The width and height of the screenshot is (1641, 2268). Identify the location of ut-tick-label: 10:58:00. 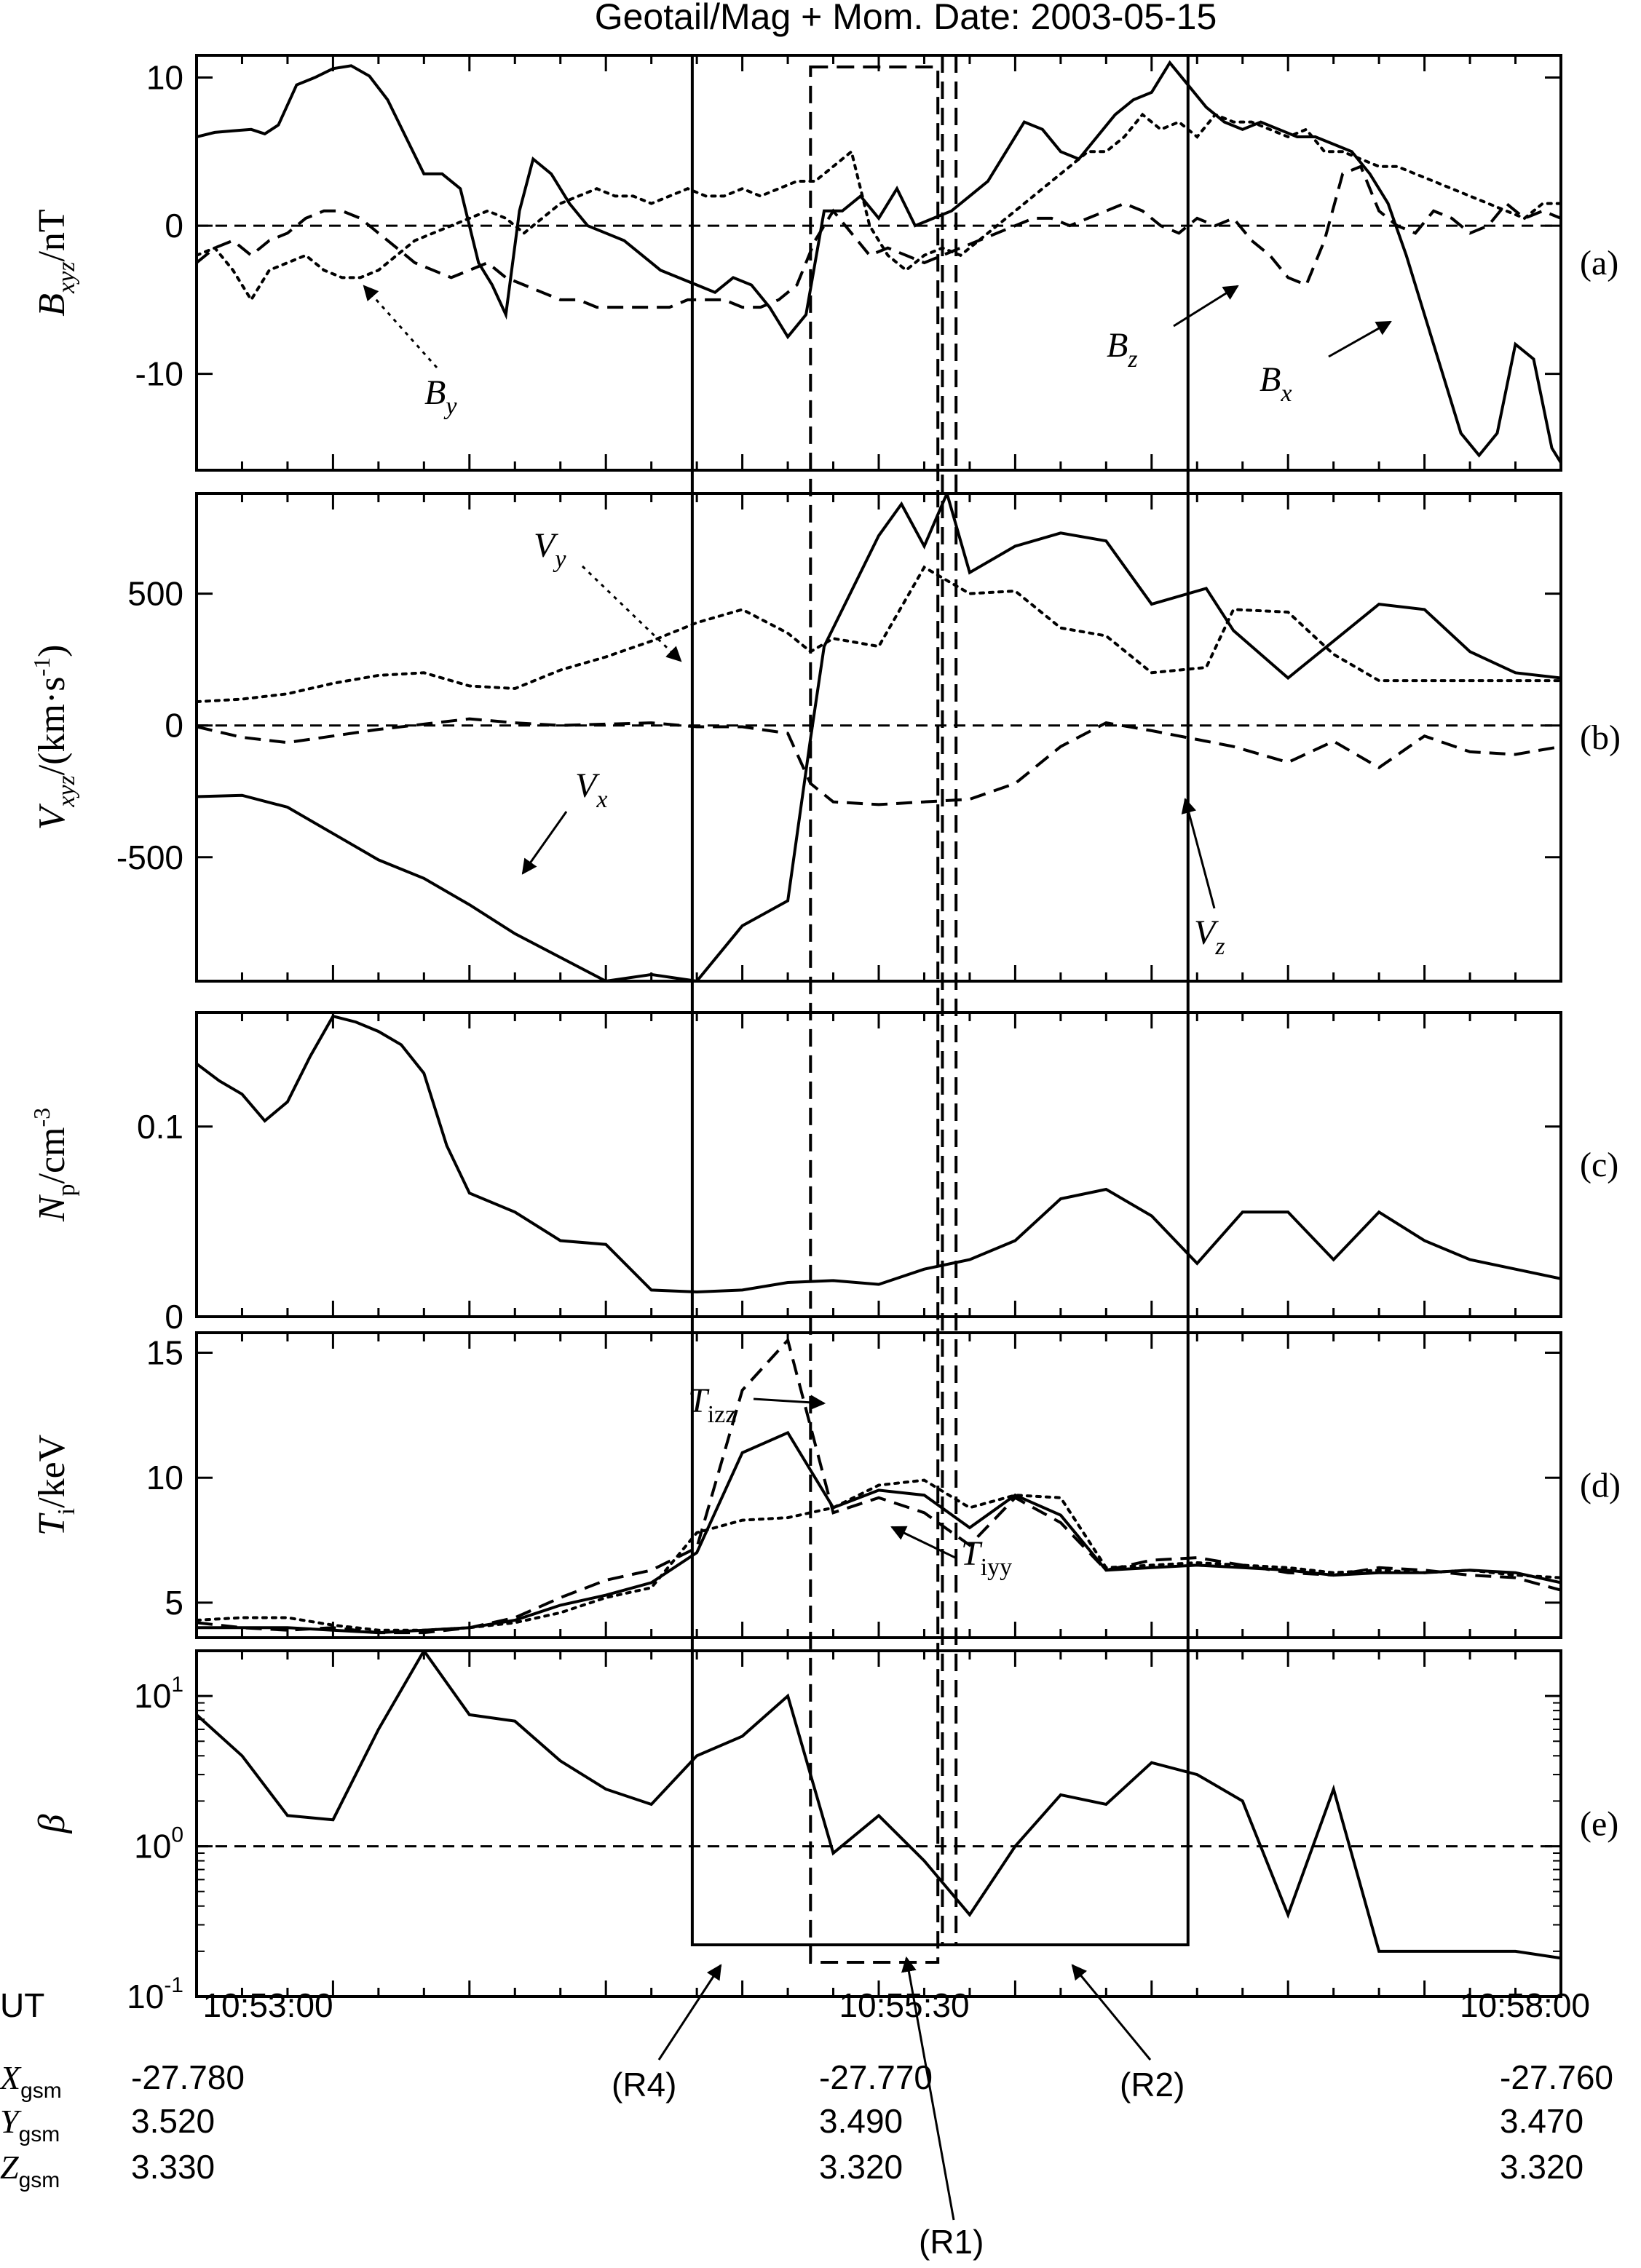
(1525, 2005).